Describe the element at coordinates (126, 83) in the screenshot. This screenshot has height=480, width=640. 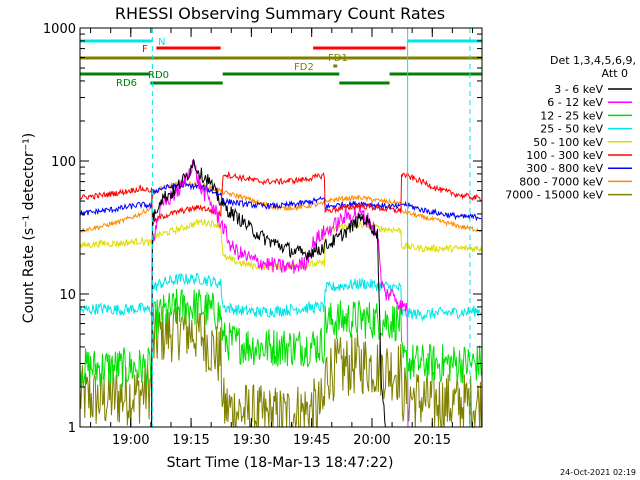
I see `annotation-rd6: RD6` at that location.